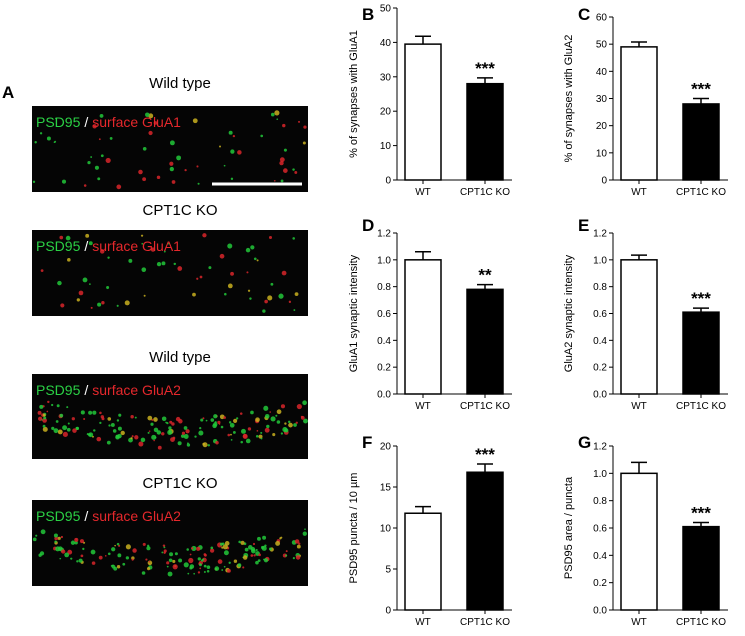 The height and width of the screenshot is (636, 745). Describe the element at coordinates (384, 395) in the screenshot. I see `y-tick-label: 0.0` at that location.